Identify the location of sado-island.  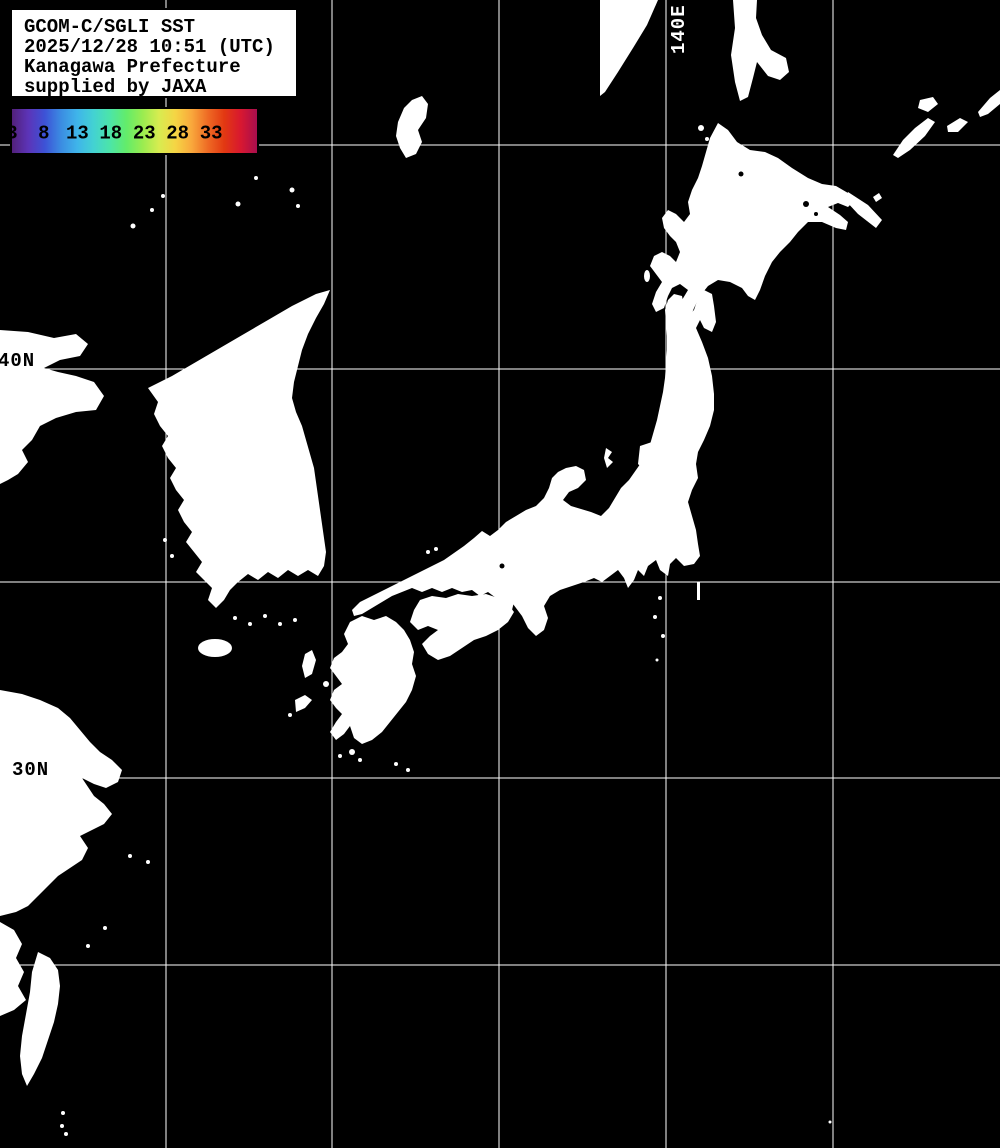
(653, 457).